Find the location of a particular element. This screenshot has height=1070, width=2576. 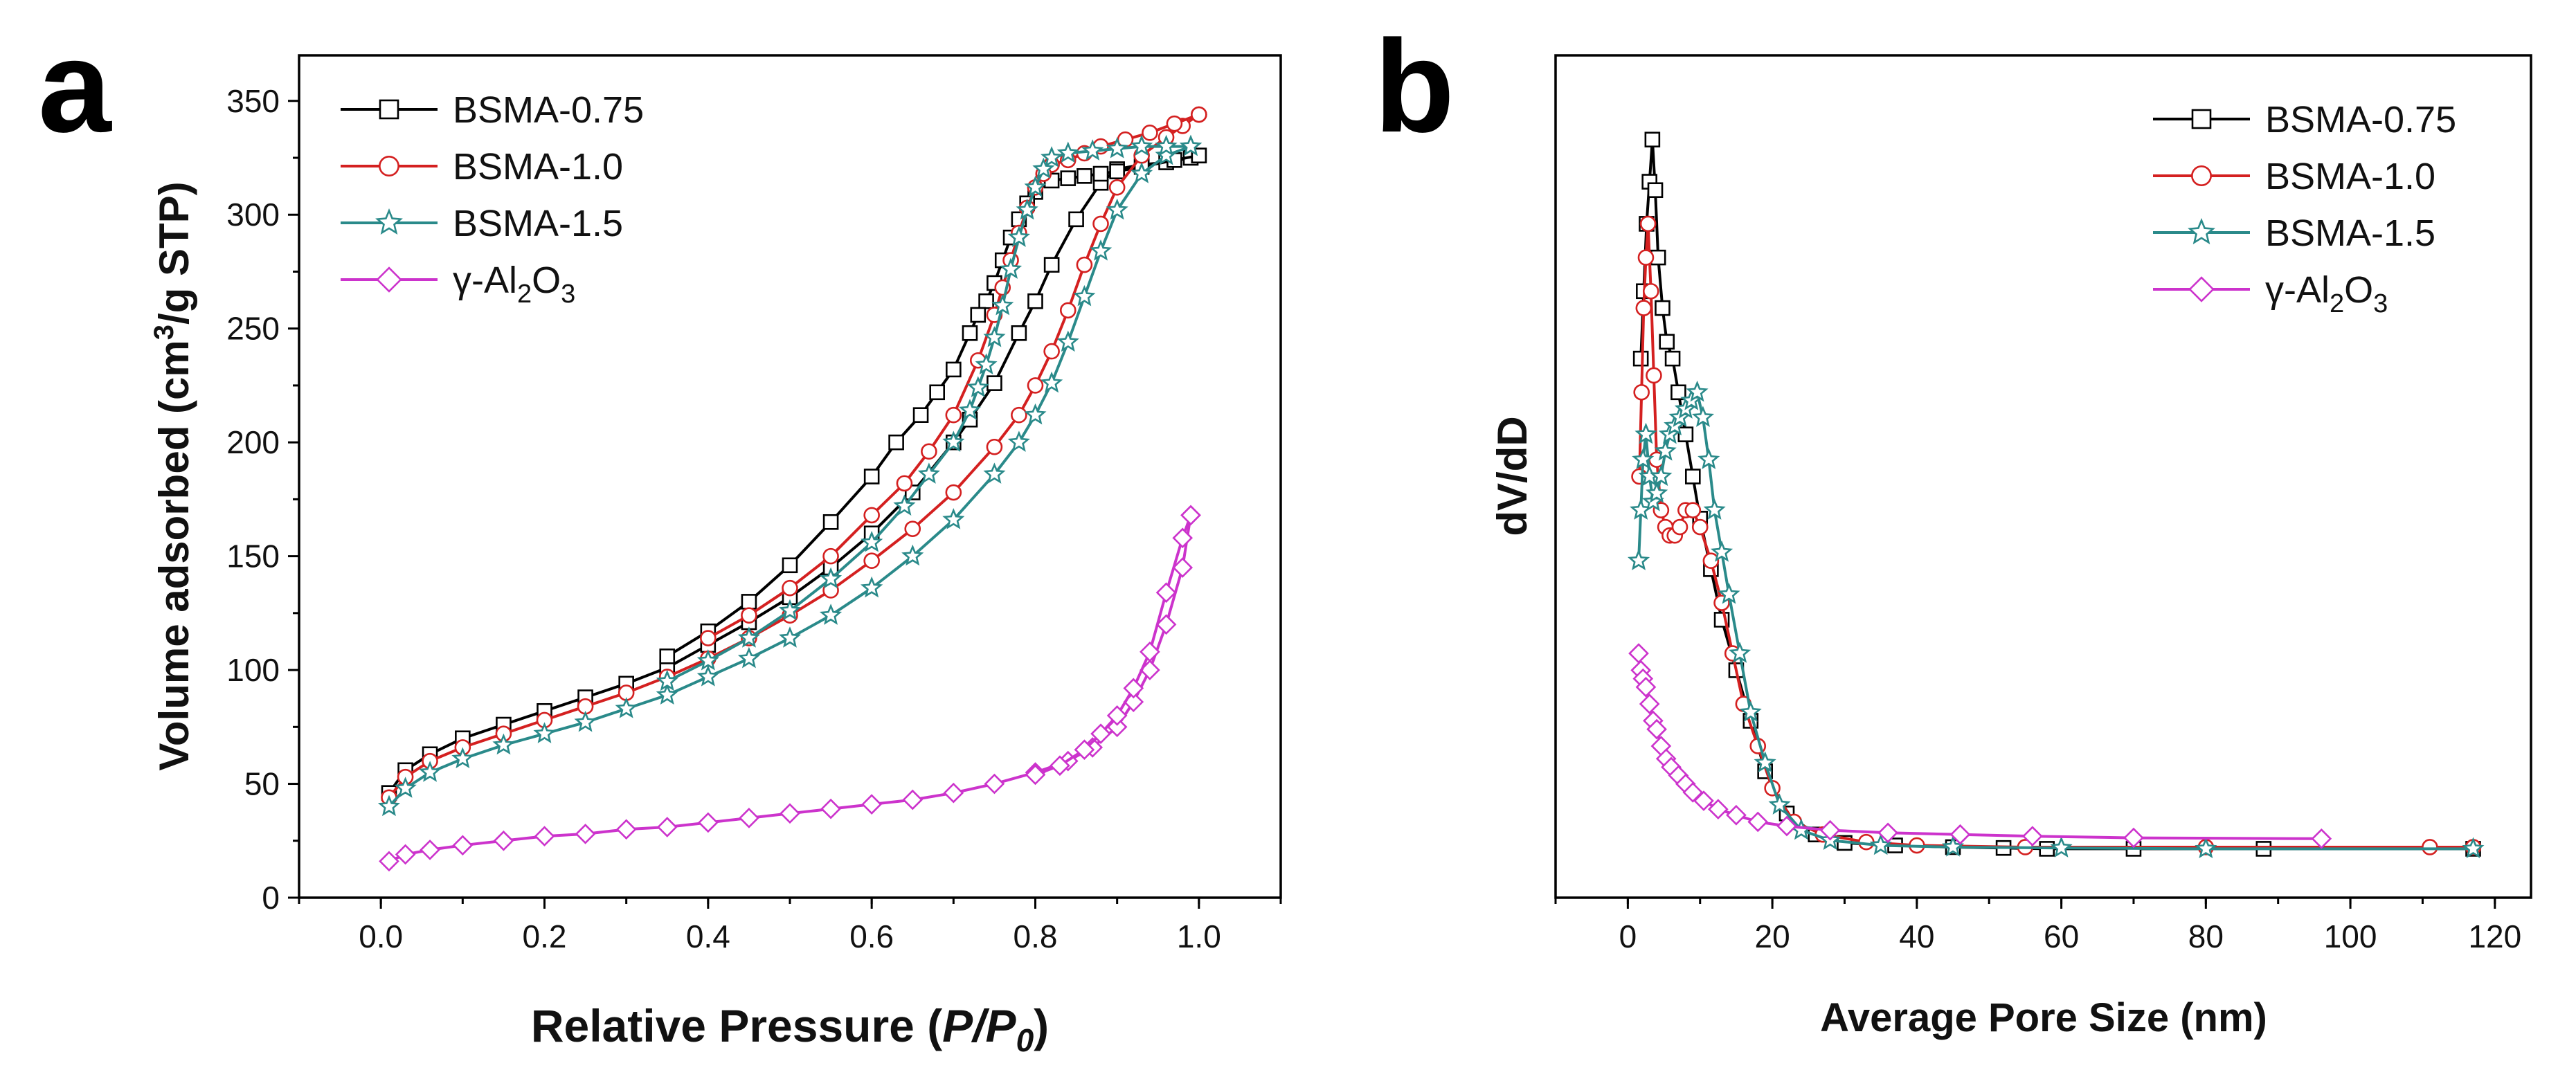

panel-b-x-axis: 0 20 40 60 80 100 120 is located at coordinates (2037, 926).